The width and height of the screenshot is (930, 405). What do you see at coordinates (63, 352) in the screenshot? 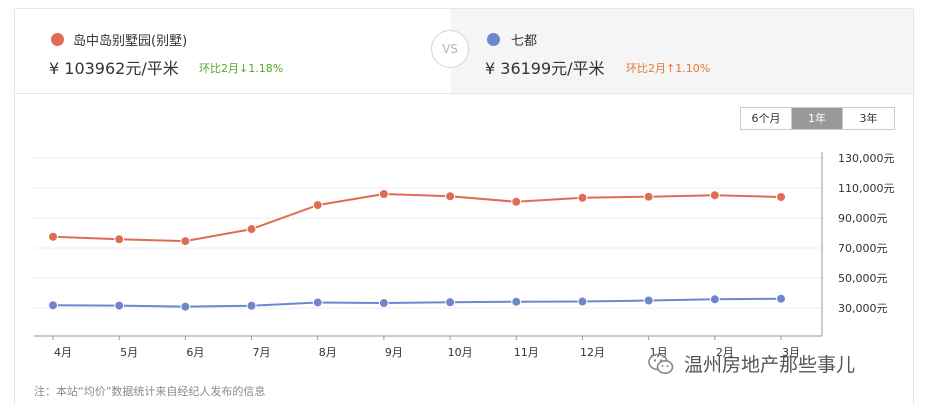
I see `x-tick-label: 4月` at bounding box center [63, 352].